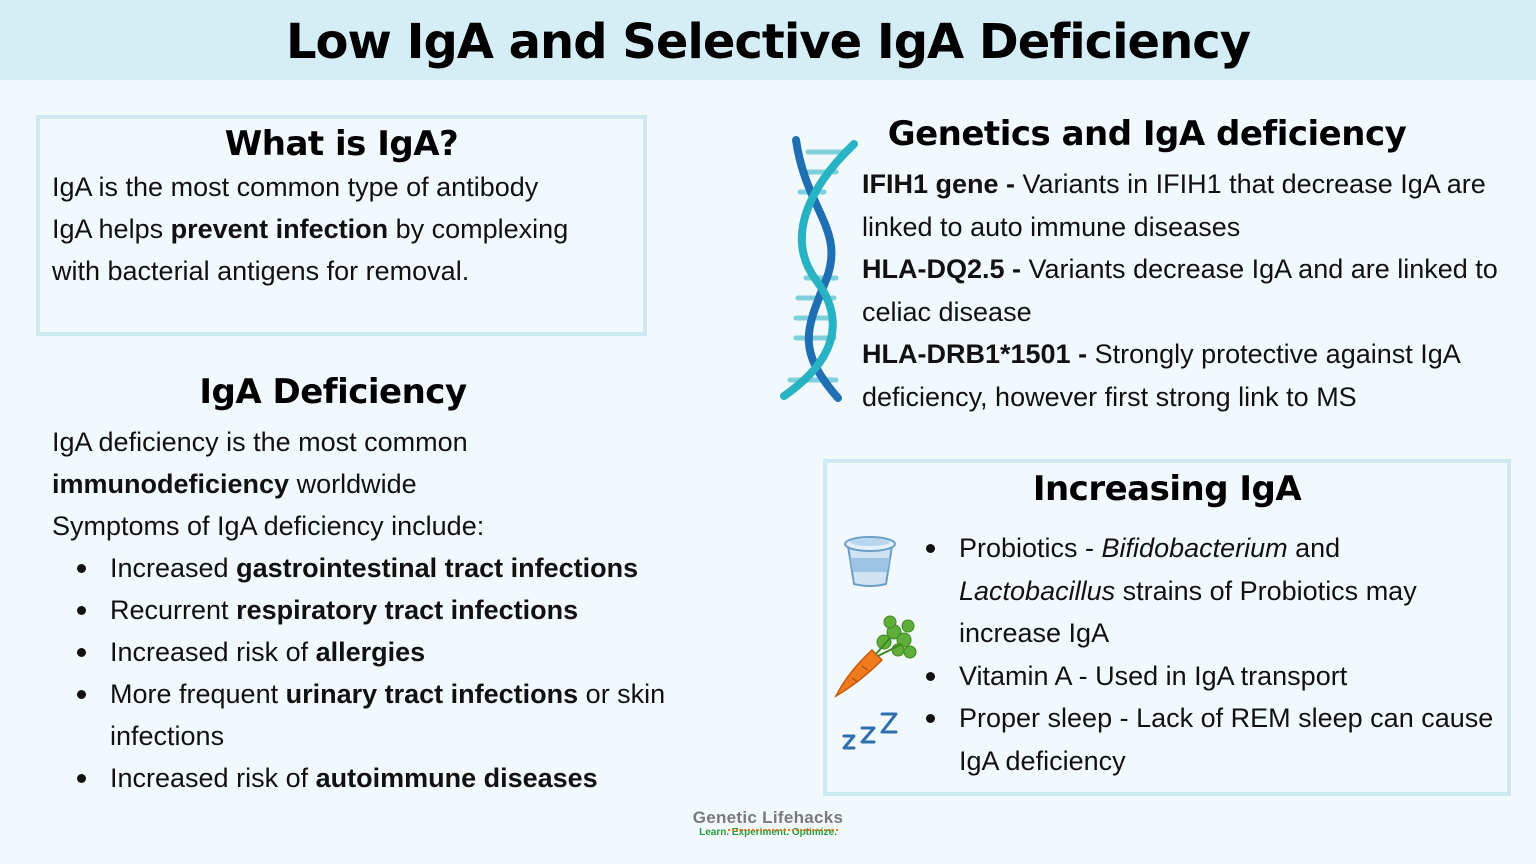 This screenshot has height=864, width=1536. I want to click on symptom-pre: Increased, so click(173, 568).